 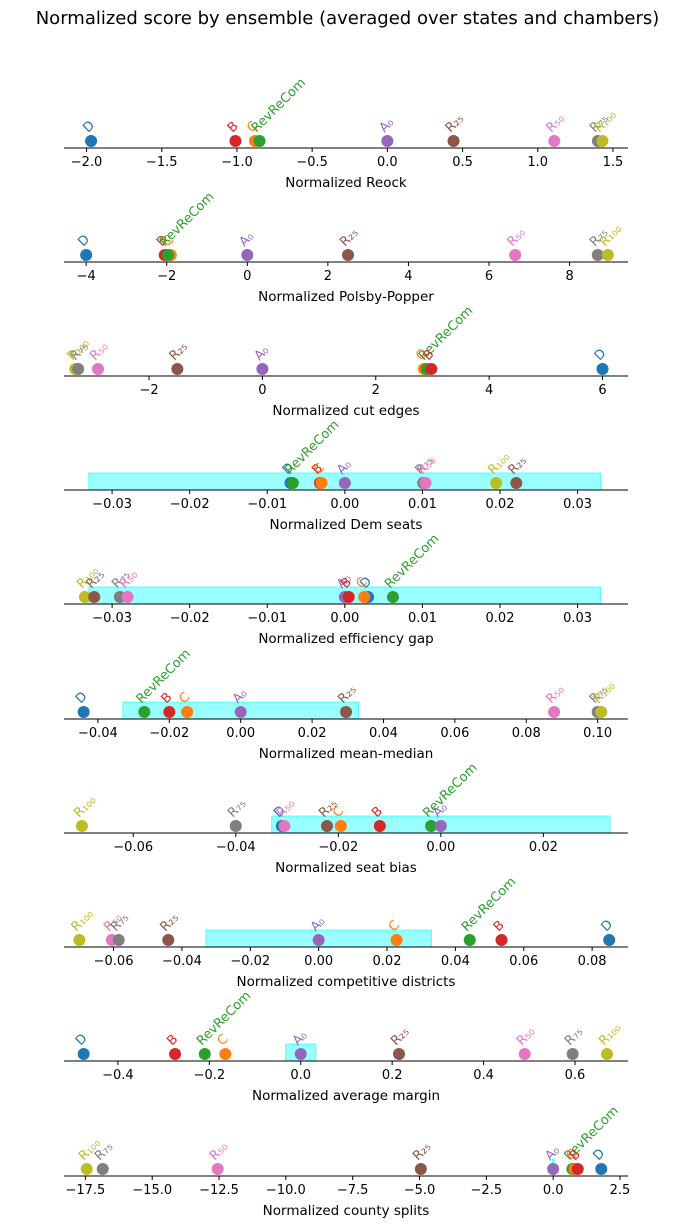 What do you see at coordinates (162, 162) in the screenshot?
I see `x-tick-label: −1.5` at bounding box center [162, 162].